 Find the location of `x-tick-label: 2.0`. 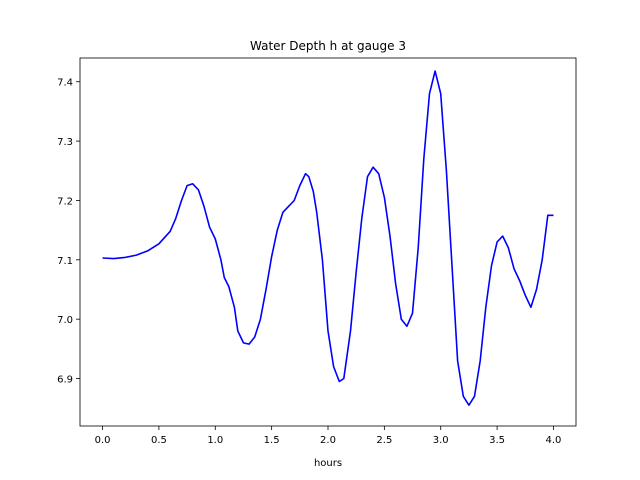

x-tick-label: 2.0 is located at coordinates (328, 440).